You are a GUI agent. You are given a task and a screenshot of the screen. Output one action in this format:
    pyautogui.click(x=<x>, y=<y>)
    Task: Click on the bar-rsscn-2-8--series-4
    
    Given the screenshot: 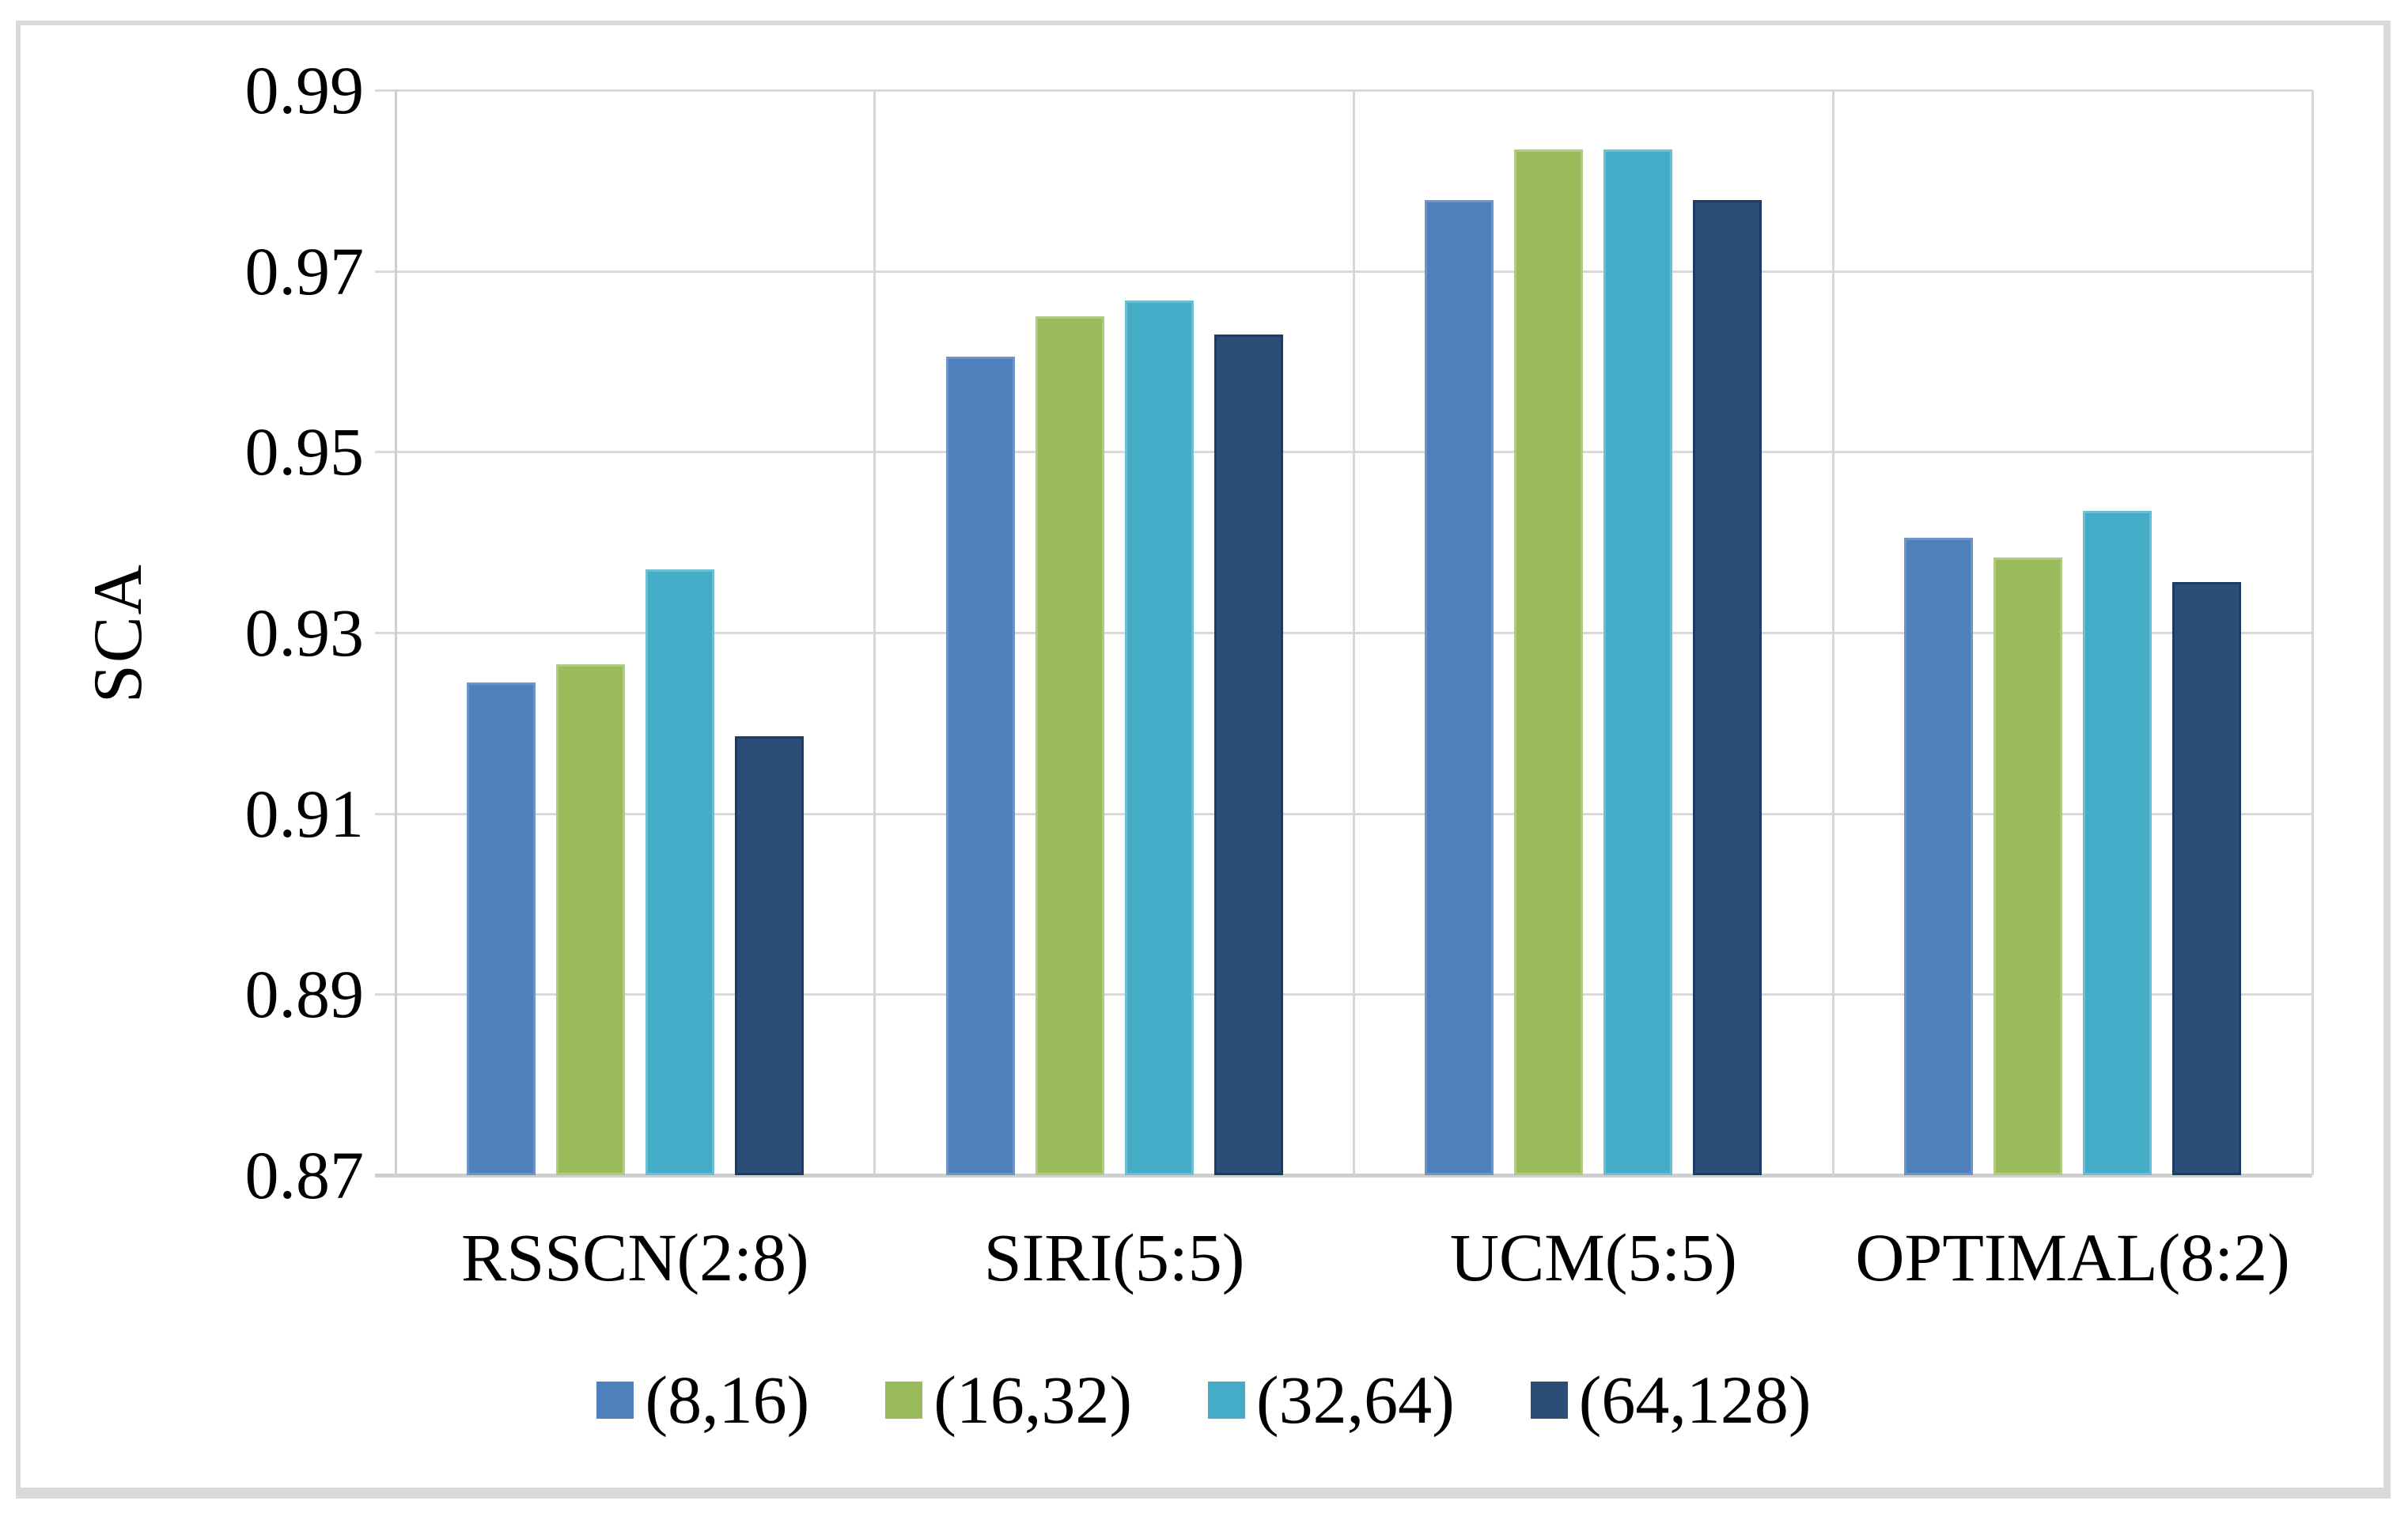 What is the action you would take?
    pyautogui.click(x=769, y=955)
    